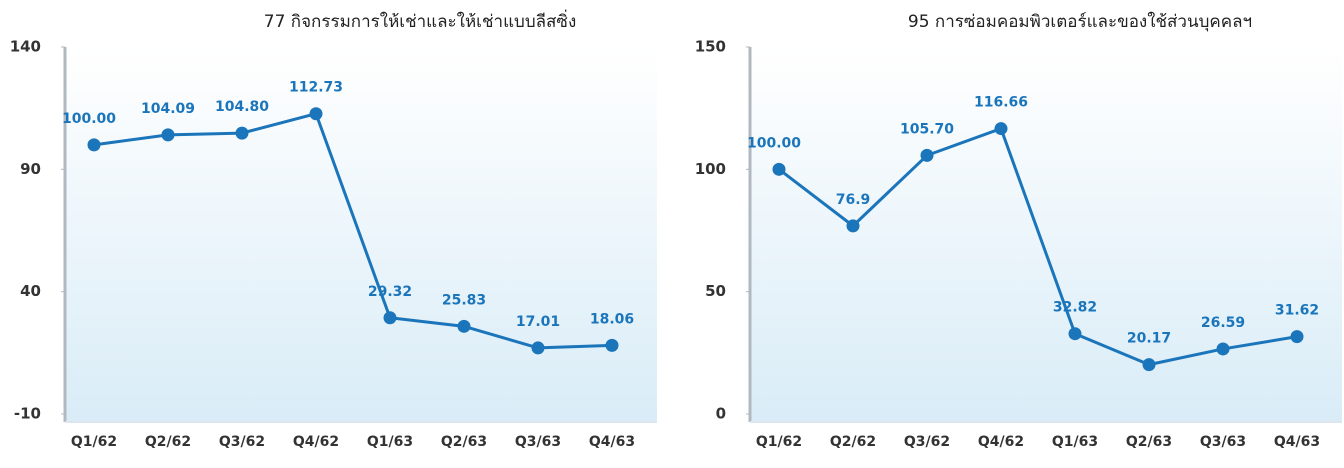 The width and height of the screenshot is (1344, 468). I want to click on y-tick-label: 90, so click(30, 169).